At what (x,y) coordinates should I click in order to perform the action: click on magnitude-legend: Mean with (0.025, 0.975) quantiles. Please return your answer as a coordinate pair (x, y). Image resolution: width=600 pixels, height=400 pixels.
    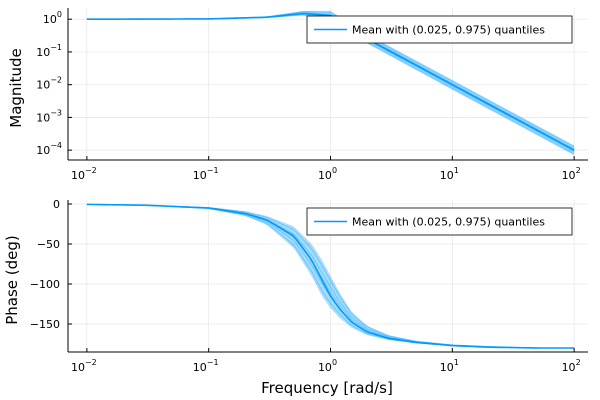
    Looking at the image, I should click on (439, 29).